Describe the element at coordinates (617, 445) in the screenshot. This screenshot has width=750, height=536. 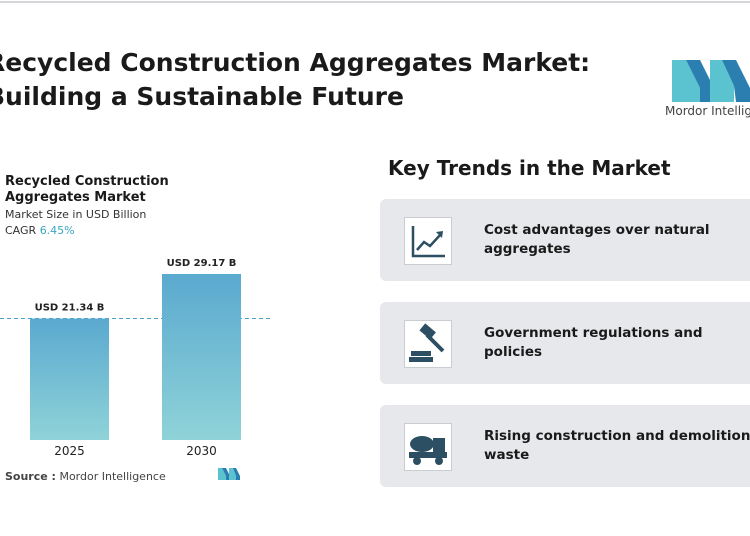
I see `trend-text: Rising construction and demolition waste` at that location.